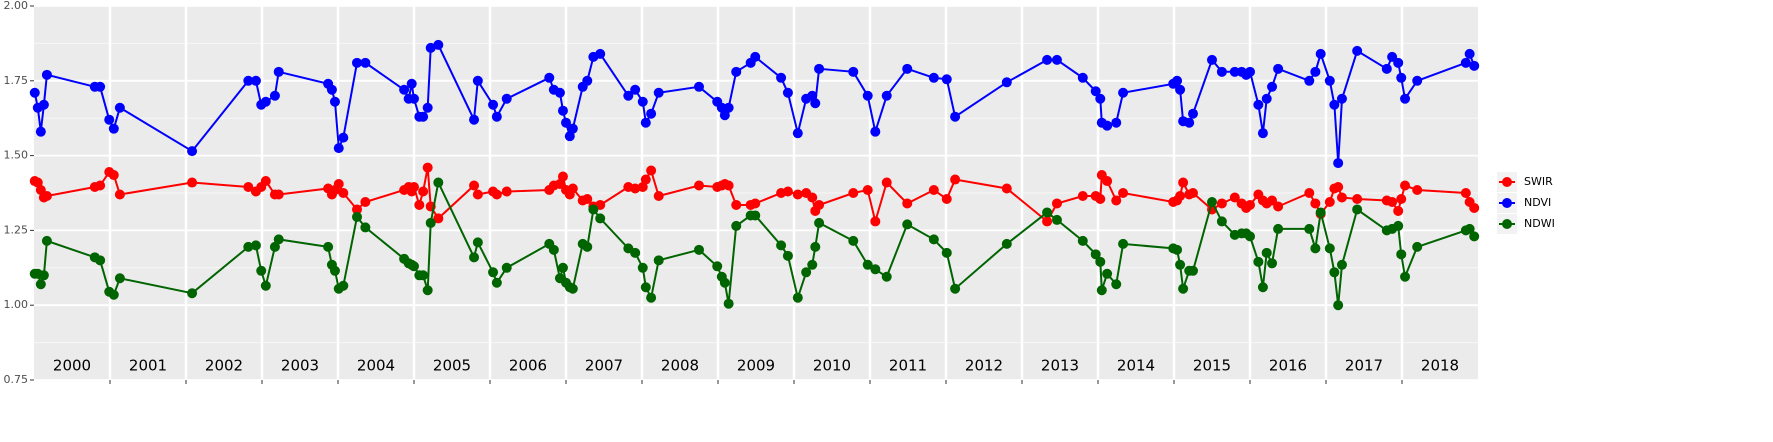 This screenshot has width=1773, height=442. Describe the element at coordinates (1507, 203) in the screenshot. I see `legend-point` at that location.